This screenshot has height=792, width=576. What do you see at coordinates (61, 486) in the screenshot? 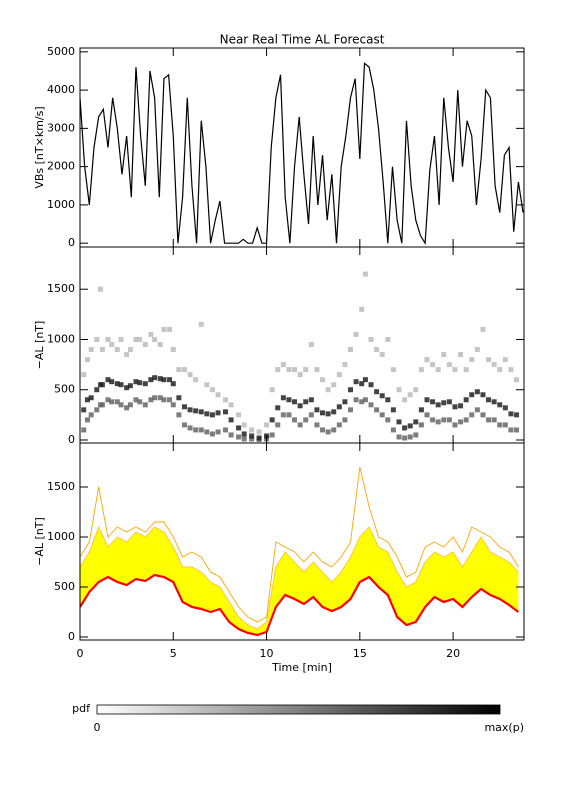
I see `y-tick-label: 1500` at bounding box center [61, 486].